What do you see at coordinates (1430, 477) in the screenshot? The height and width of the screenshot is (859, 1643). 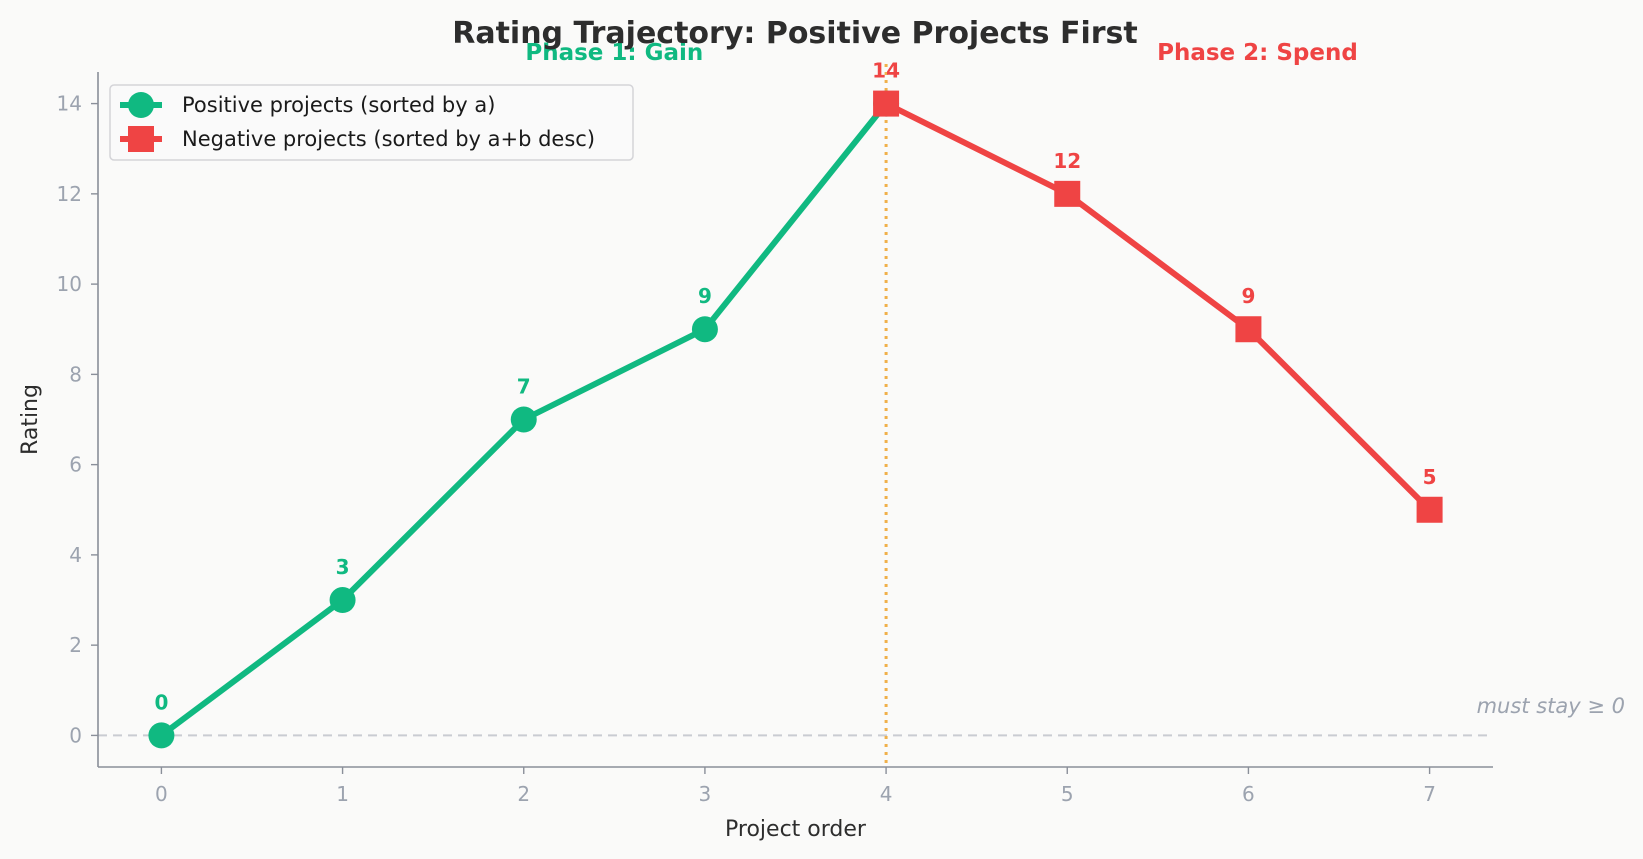 I see `data-label: 5` at bounding box center [1430, 477].